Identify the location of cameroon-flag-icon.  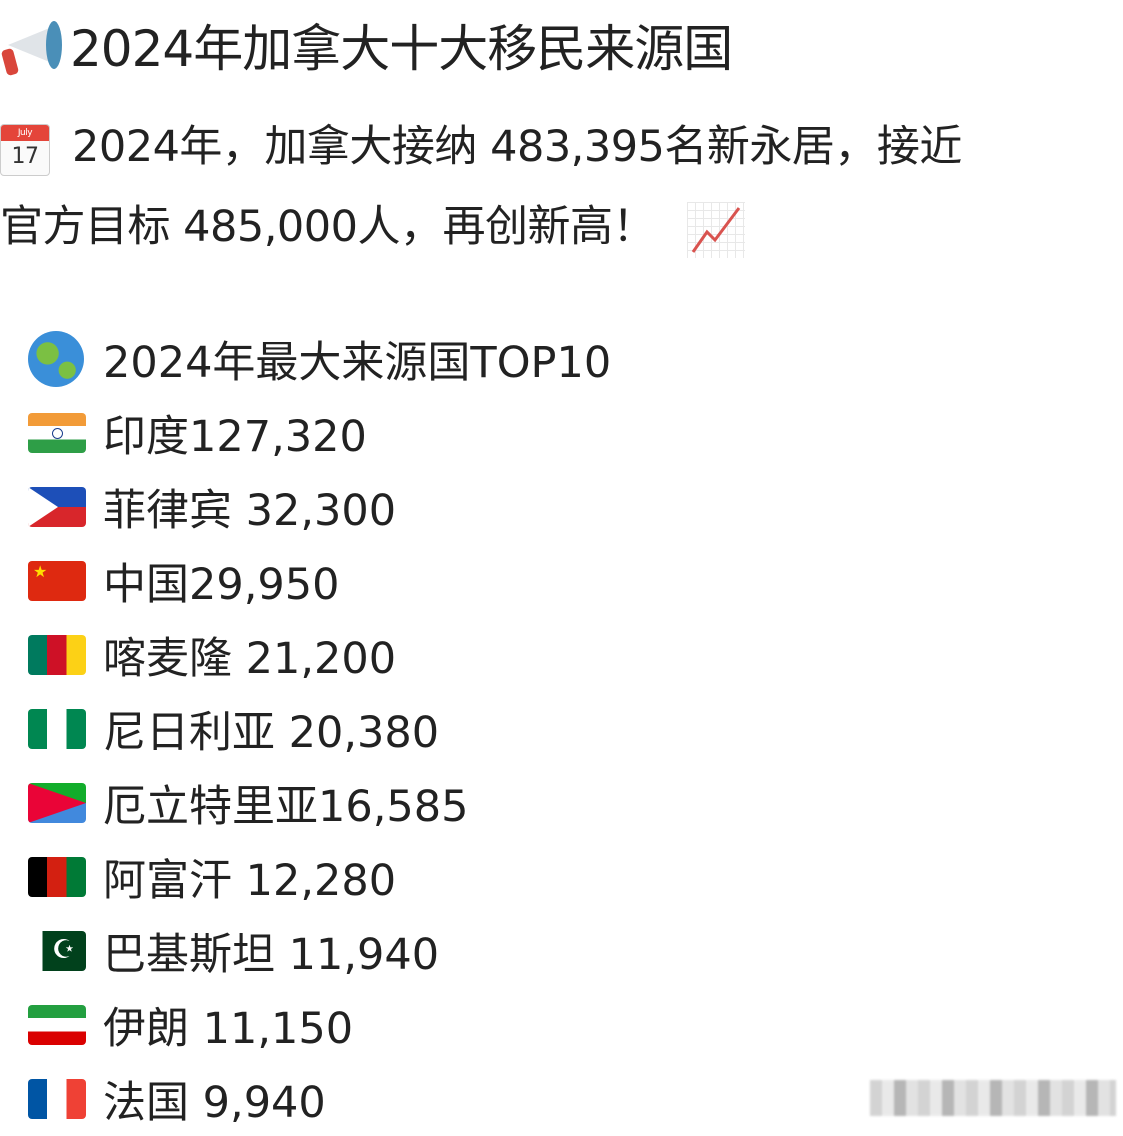
(57, 655).